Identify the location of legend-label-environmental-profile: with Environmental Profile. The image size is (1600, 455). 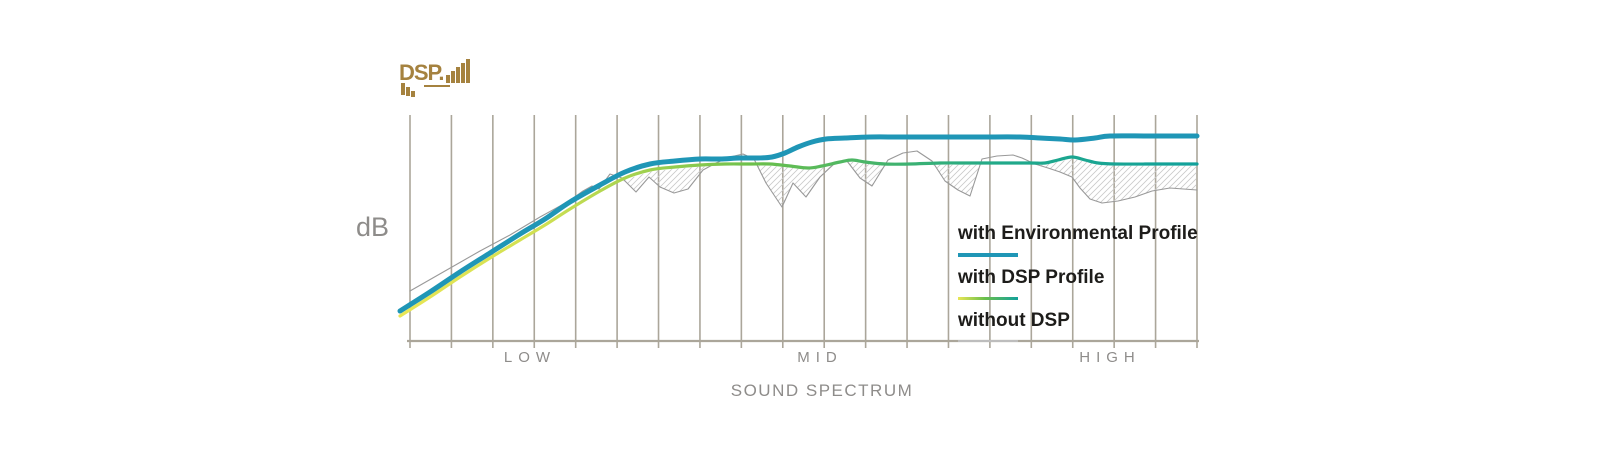
(1078, 233).